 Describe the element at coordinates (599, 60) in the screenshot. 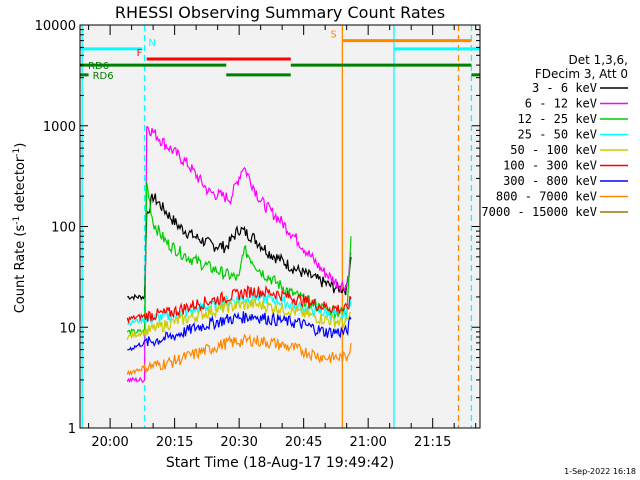

I see `legend-header-line-1: Det 1,3,6,` at that location.